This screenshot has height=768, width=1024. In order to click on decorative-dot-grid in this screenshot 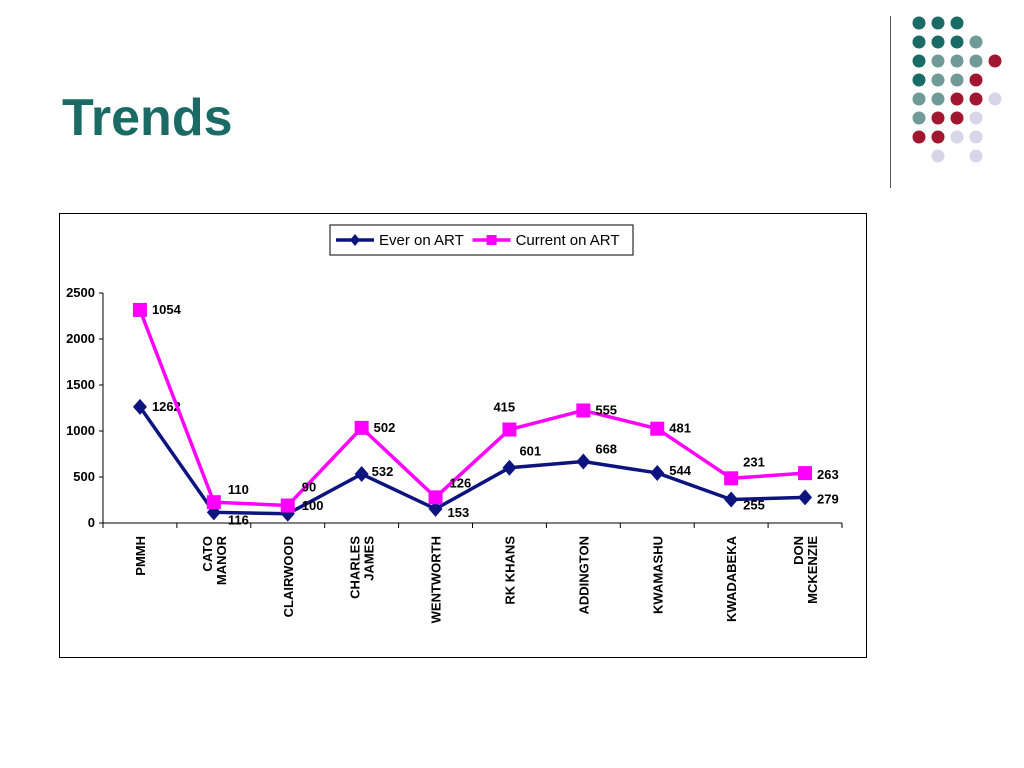, I will do `click(957, 89)`.